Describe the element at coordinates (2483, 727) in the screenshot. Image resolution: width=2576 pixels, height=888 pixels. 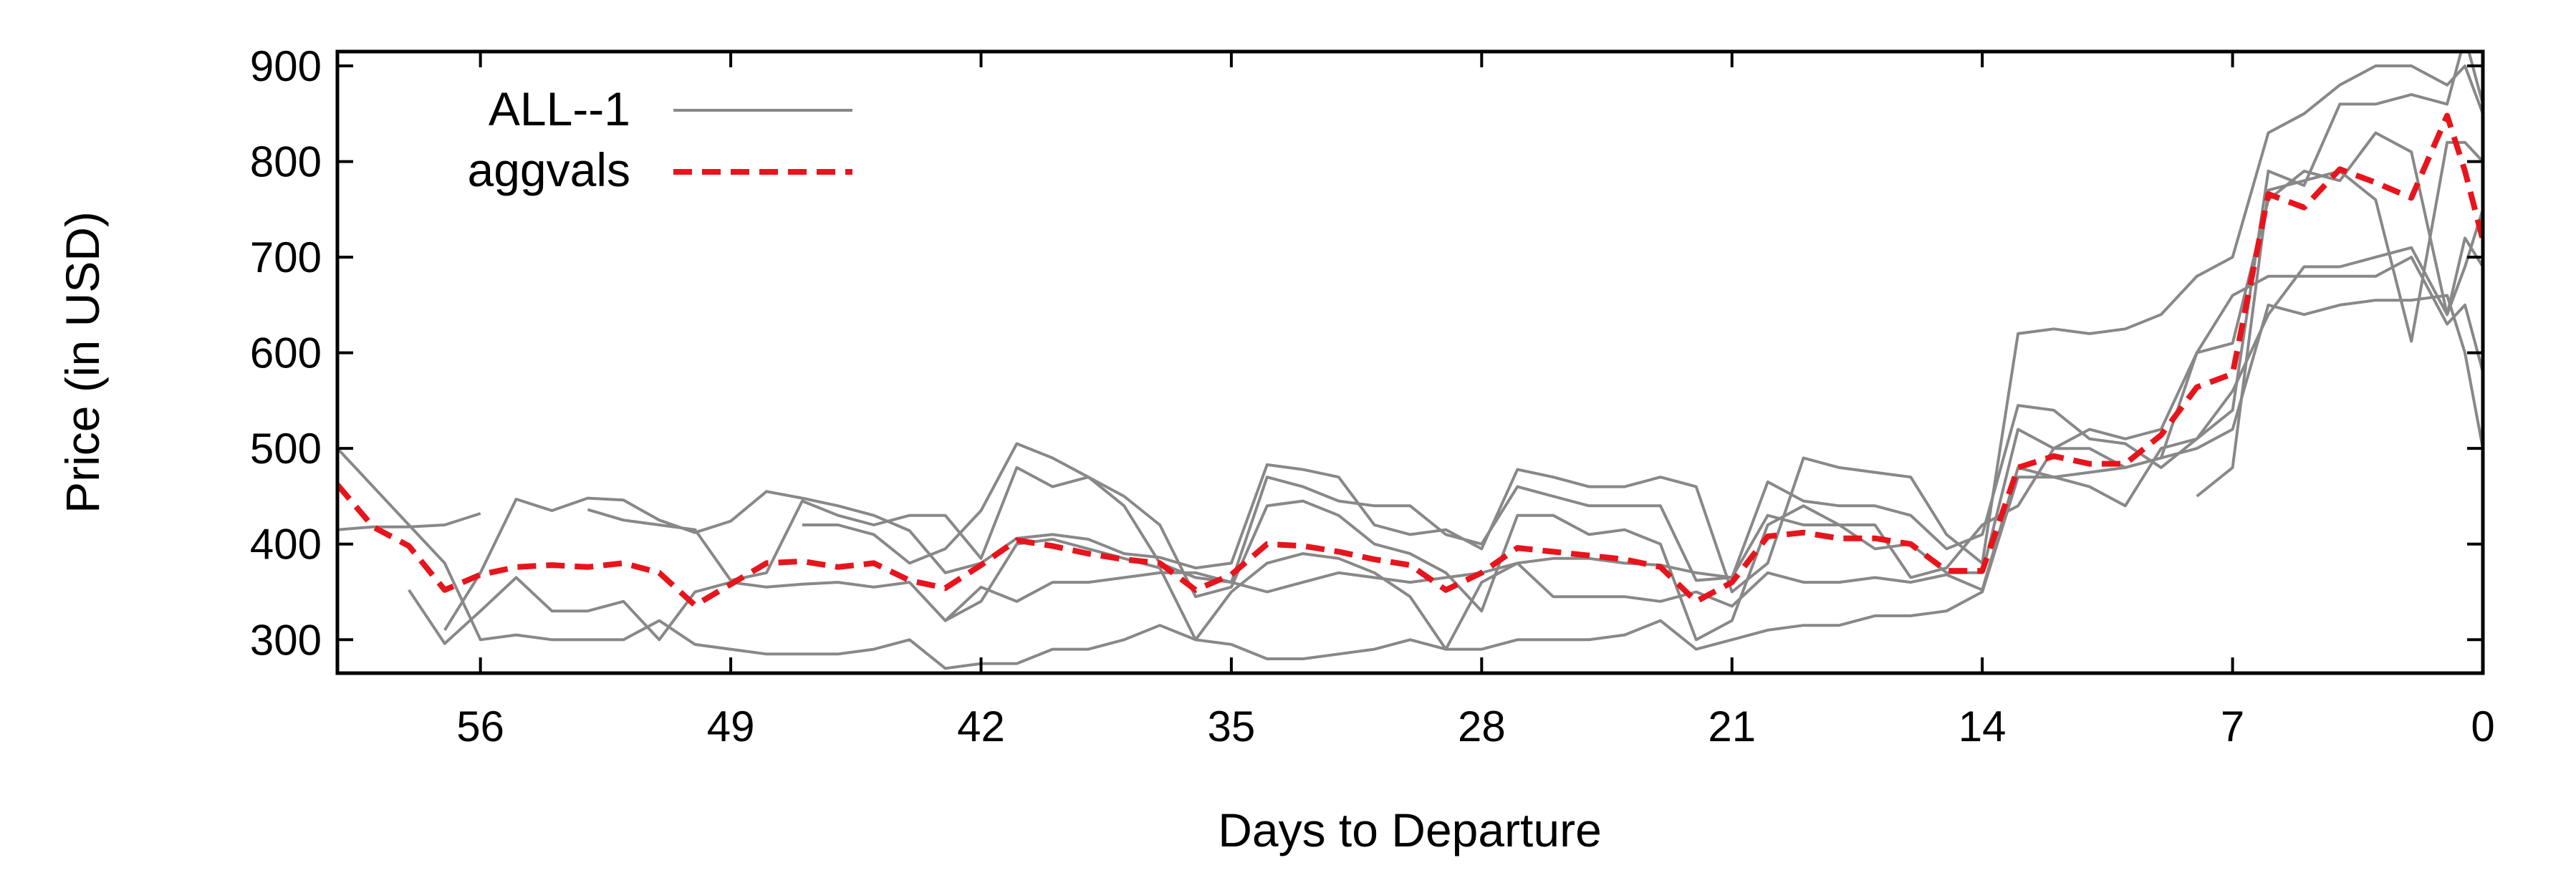
I see `x-tick-label: 0` at that location.